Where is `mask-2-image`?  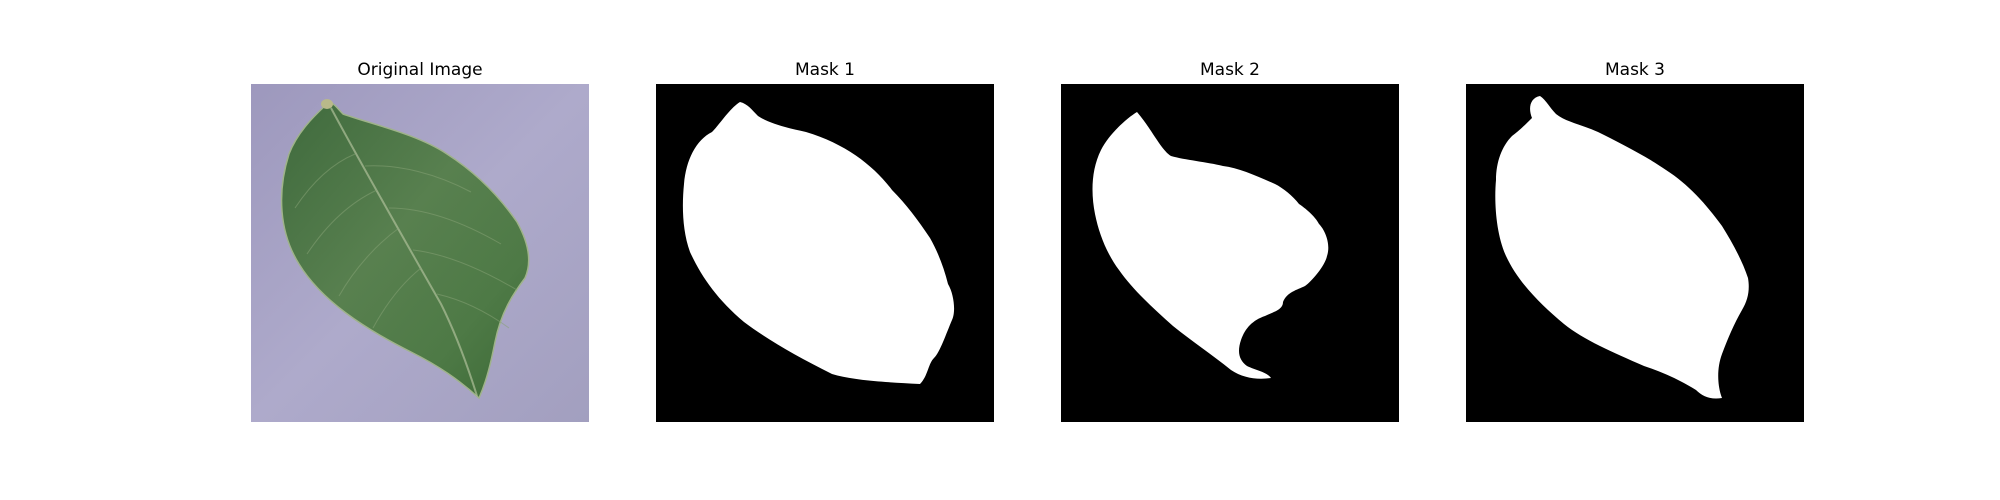 mask-2-image is located at coordinates (1230, 253).